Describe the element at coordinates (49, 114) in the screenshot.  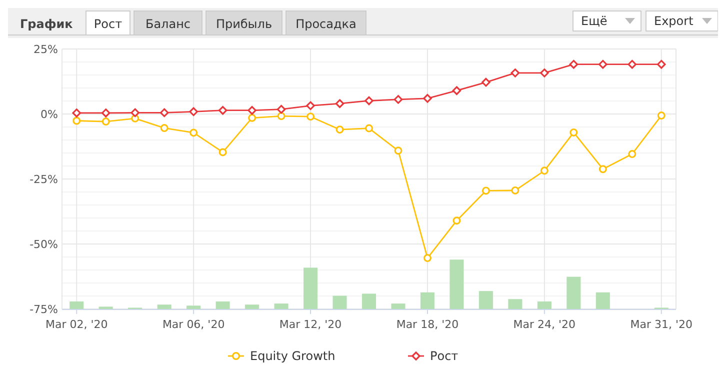
I see `y-tick-label: 0%` at that location.